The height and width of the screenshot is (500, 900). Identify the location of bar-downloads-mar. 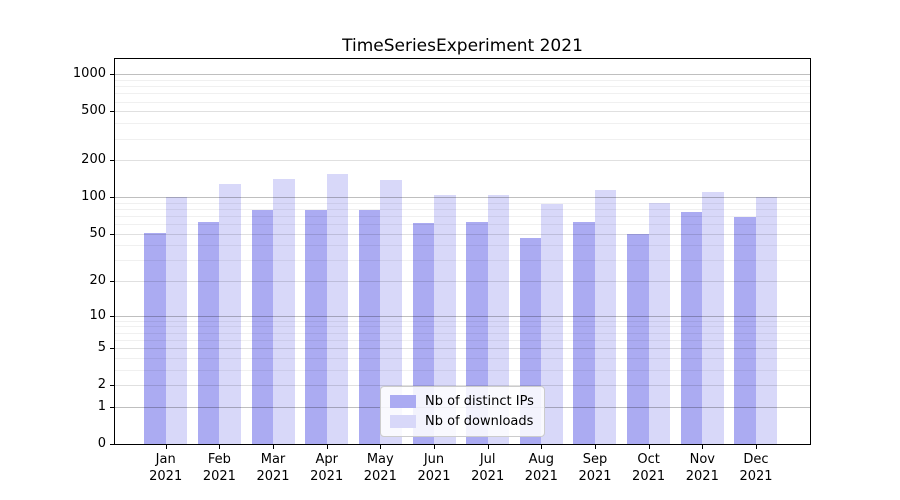
(284, 311).